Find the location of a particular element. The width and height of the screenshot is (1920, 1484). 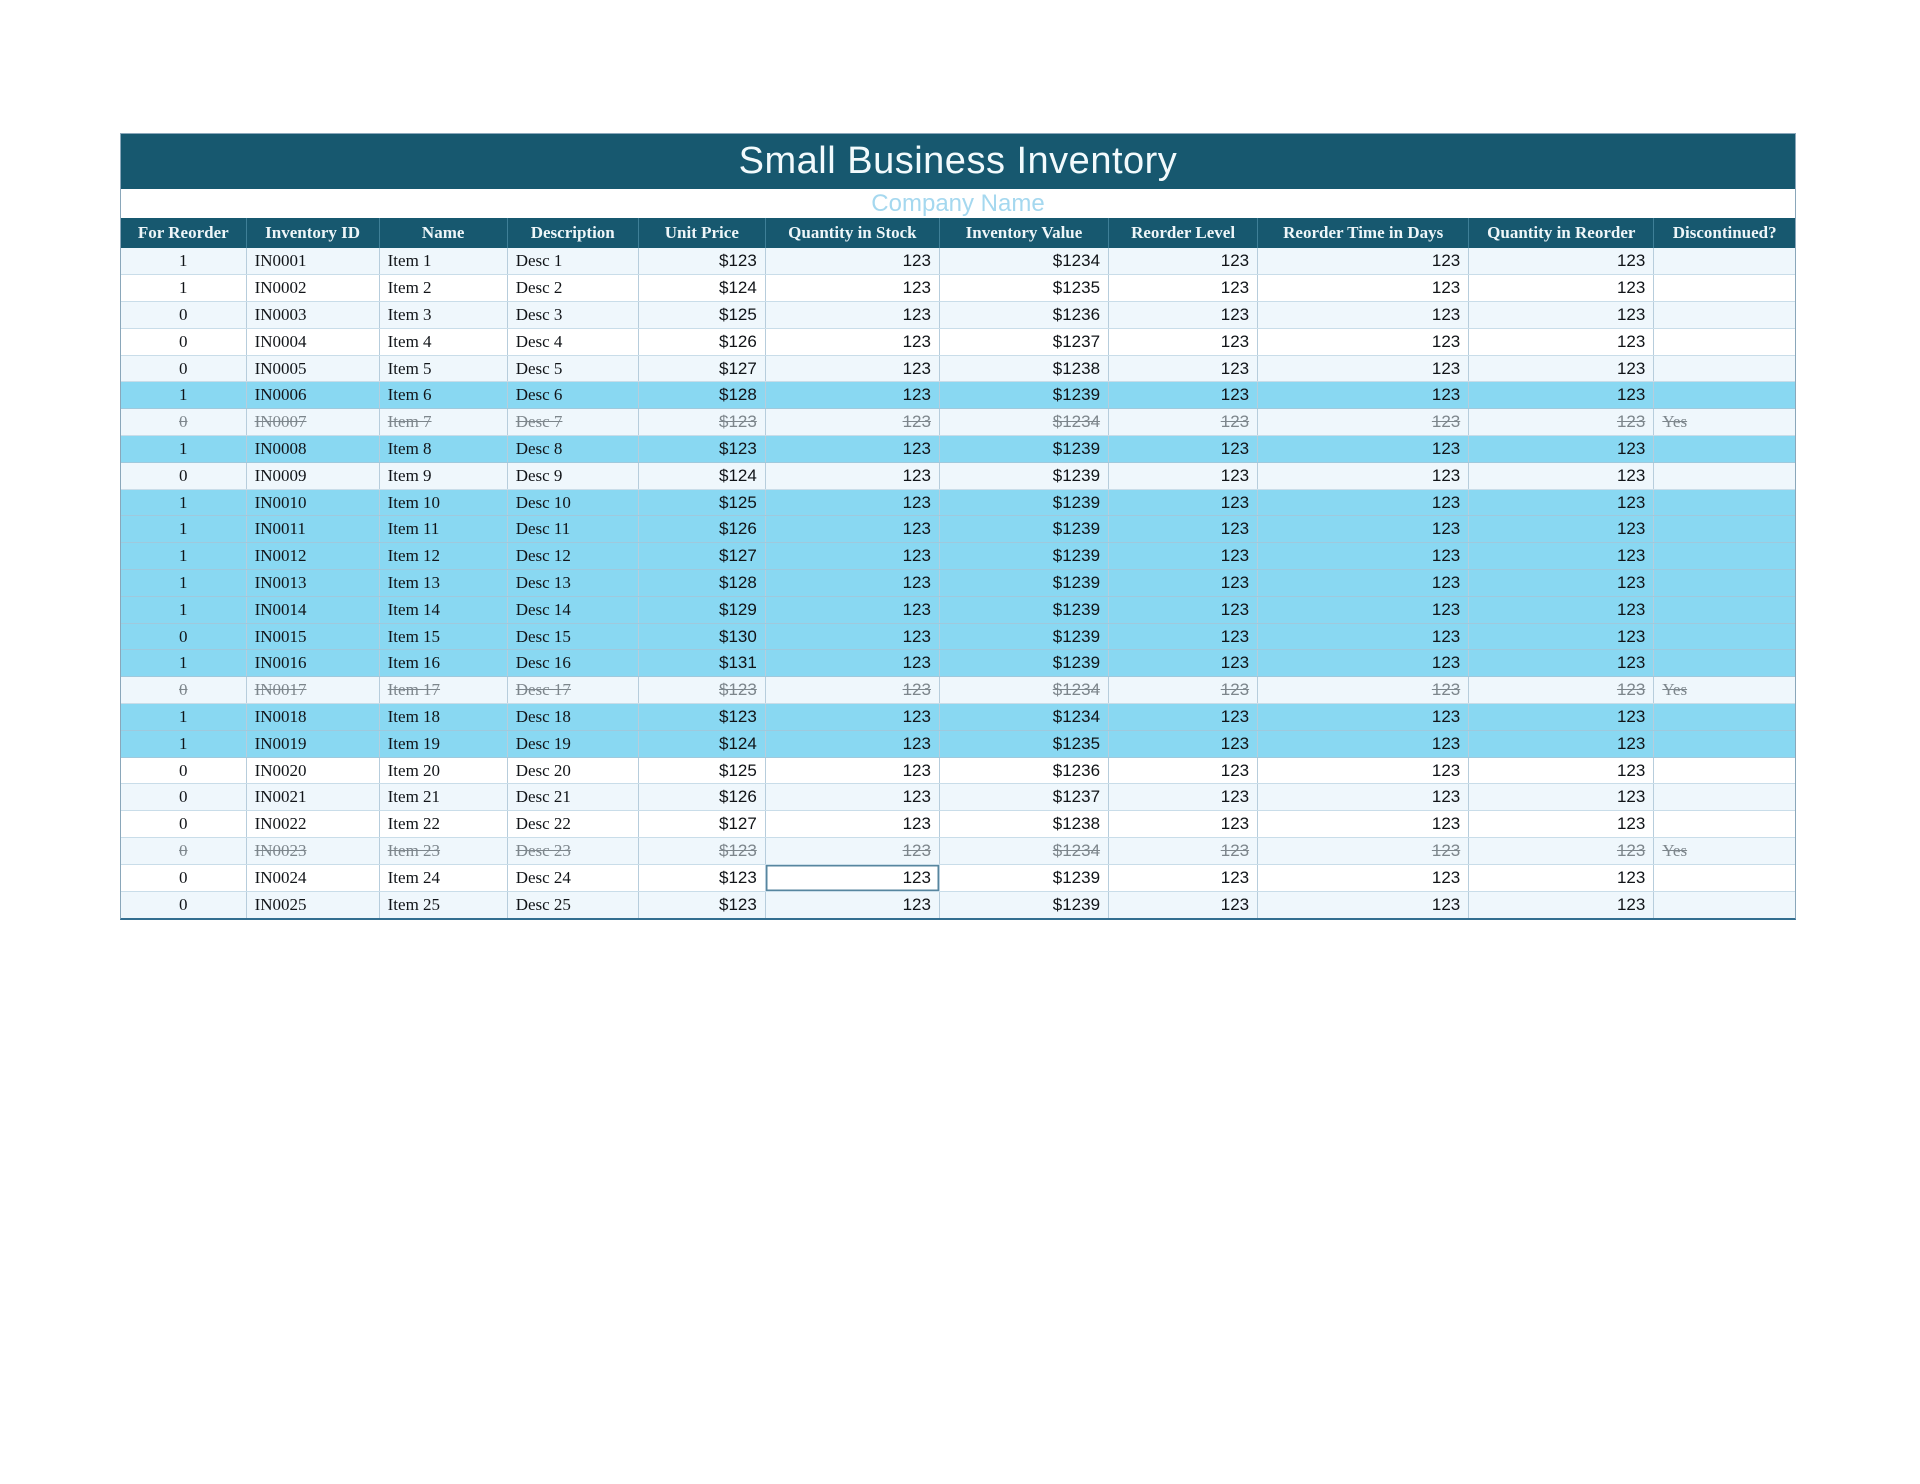

cell: Desc 13 is located at coordinates (573, 583).